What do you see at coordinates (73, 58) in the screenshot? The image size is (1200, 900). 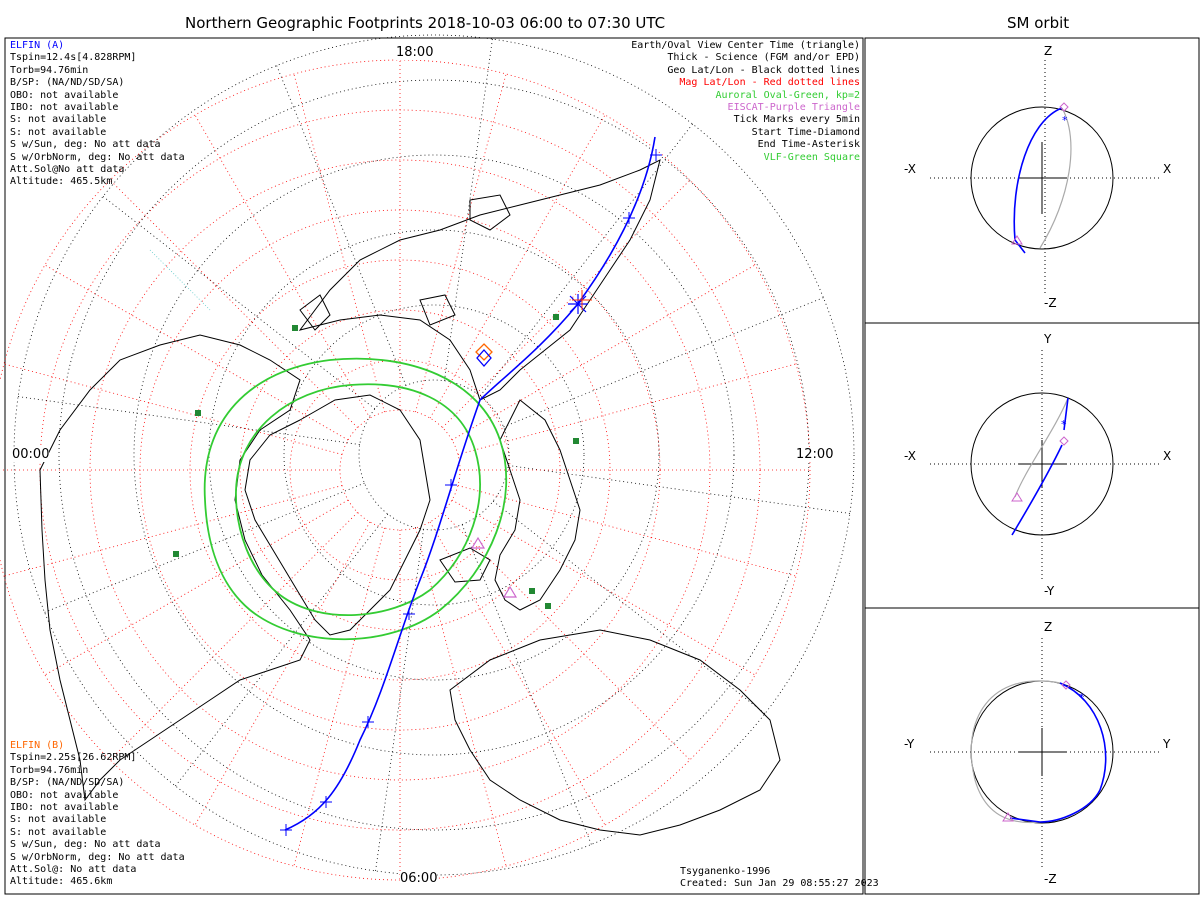 I see `elfin-a-line: Tspin=12.4s[4.828RPM]` at bounding box center [73, 58].